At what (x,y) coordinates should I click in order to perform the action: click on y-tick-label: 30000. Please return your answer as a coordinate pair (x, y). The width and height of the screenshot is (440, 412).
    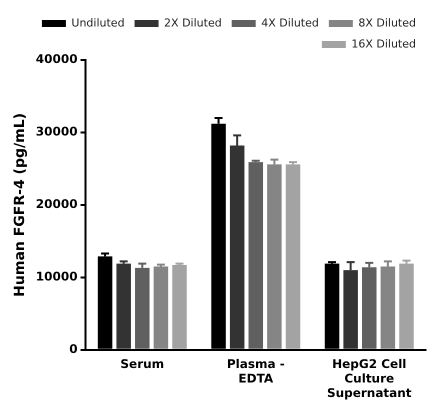
    Looking at the image, I should click on (57, 131).